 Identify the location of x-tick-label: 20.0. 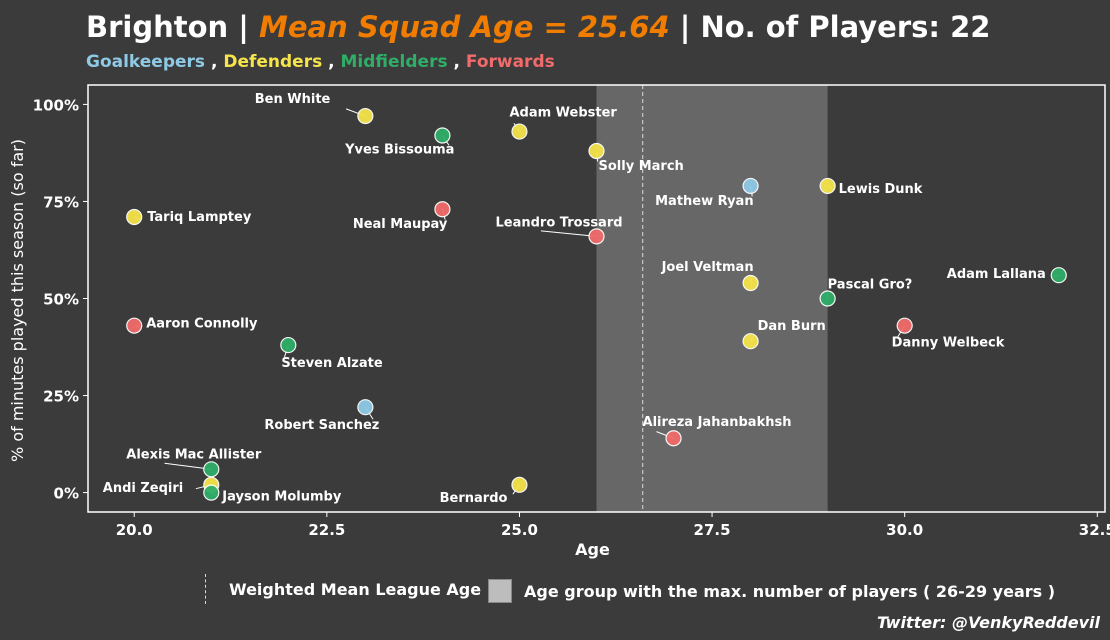
(134, 530).